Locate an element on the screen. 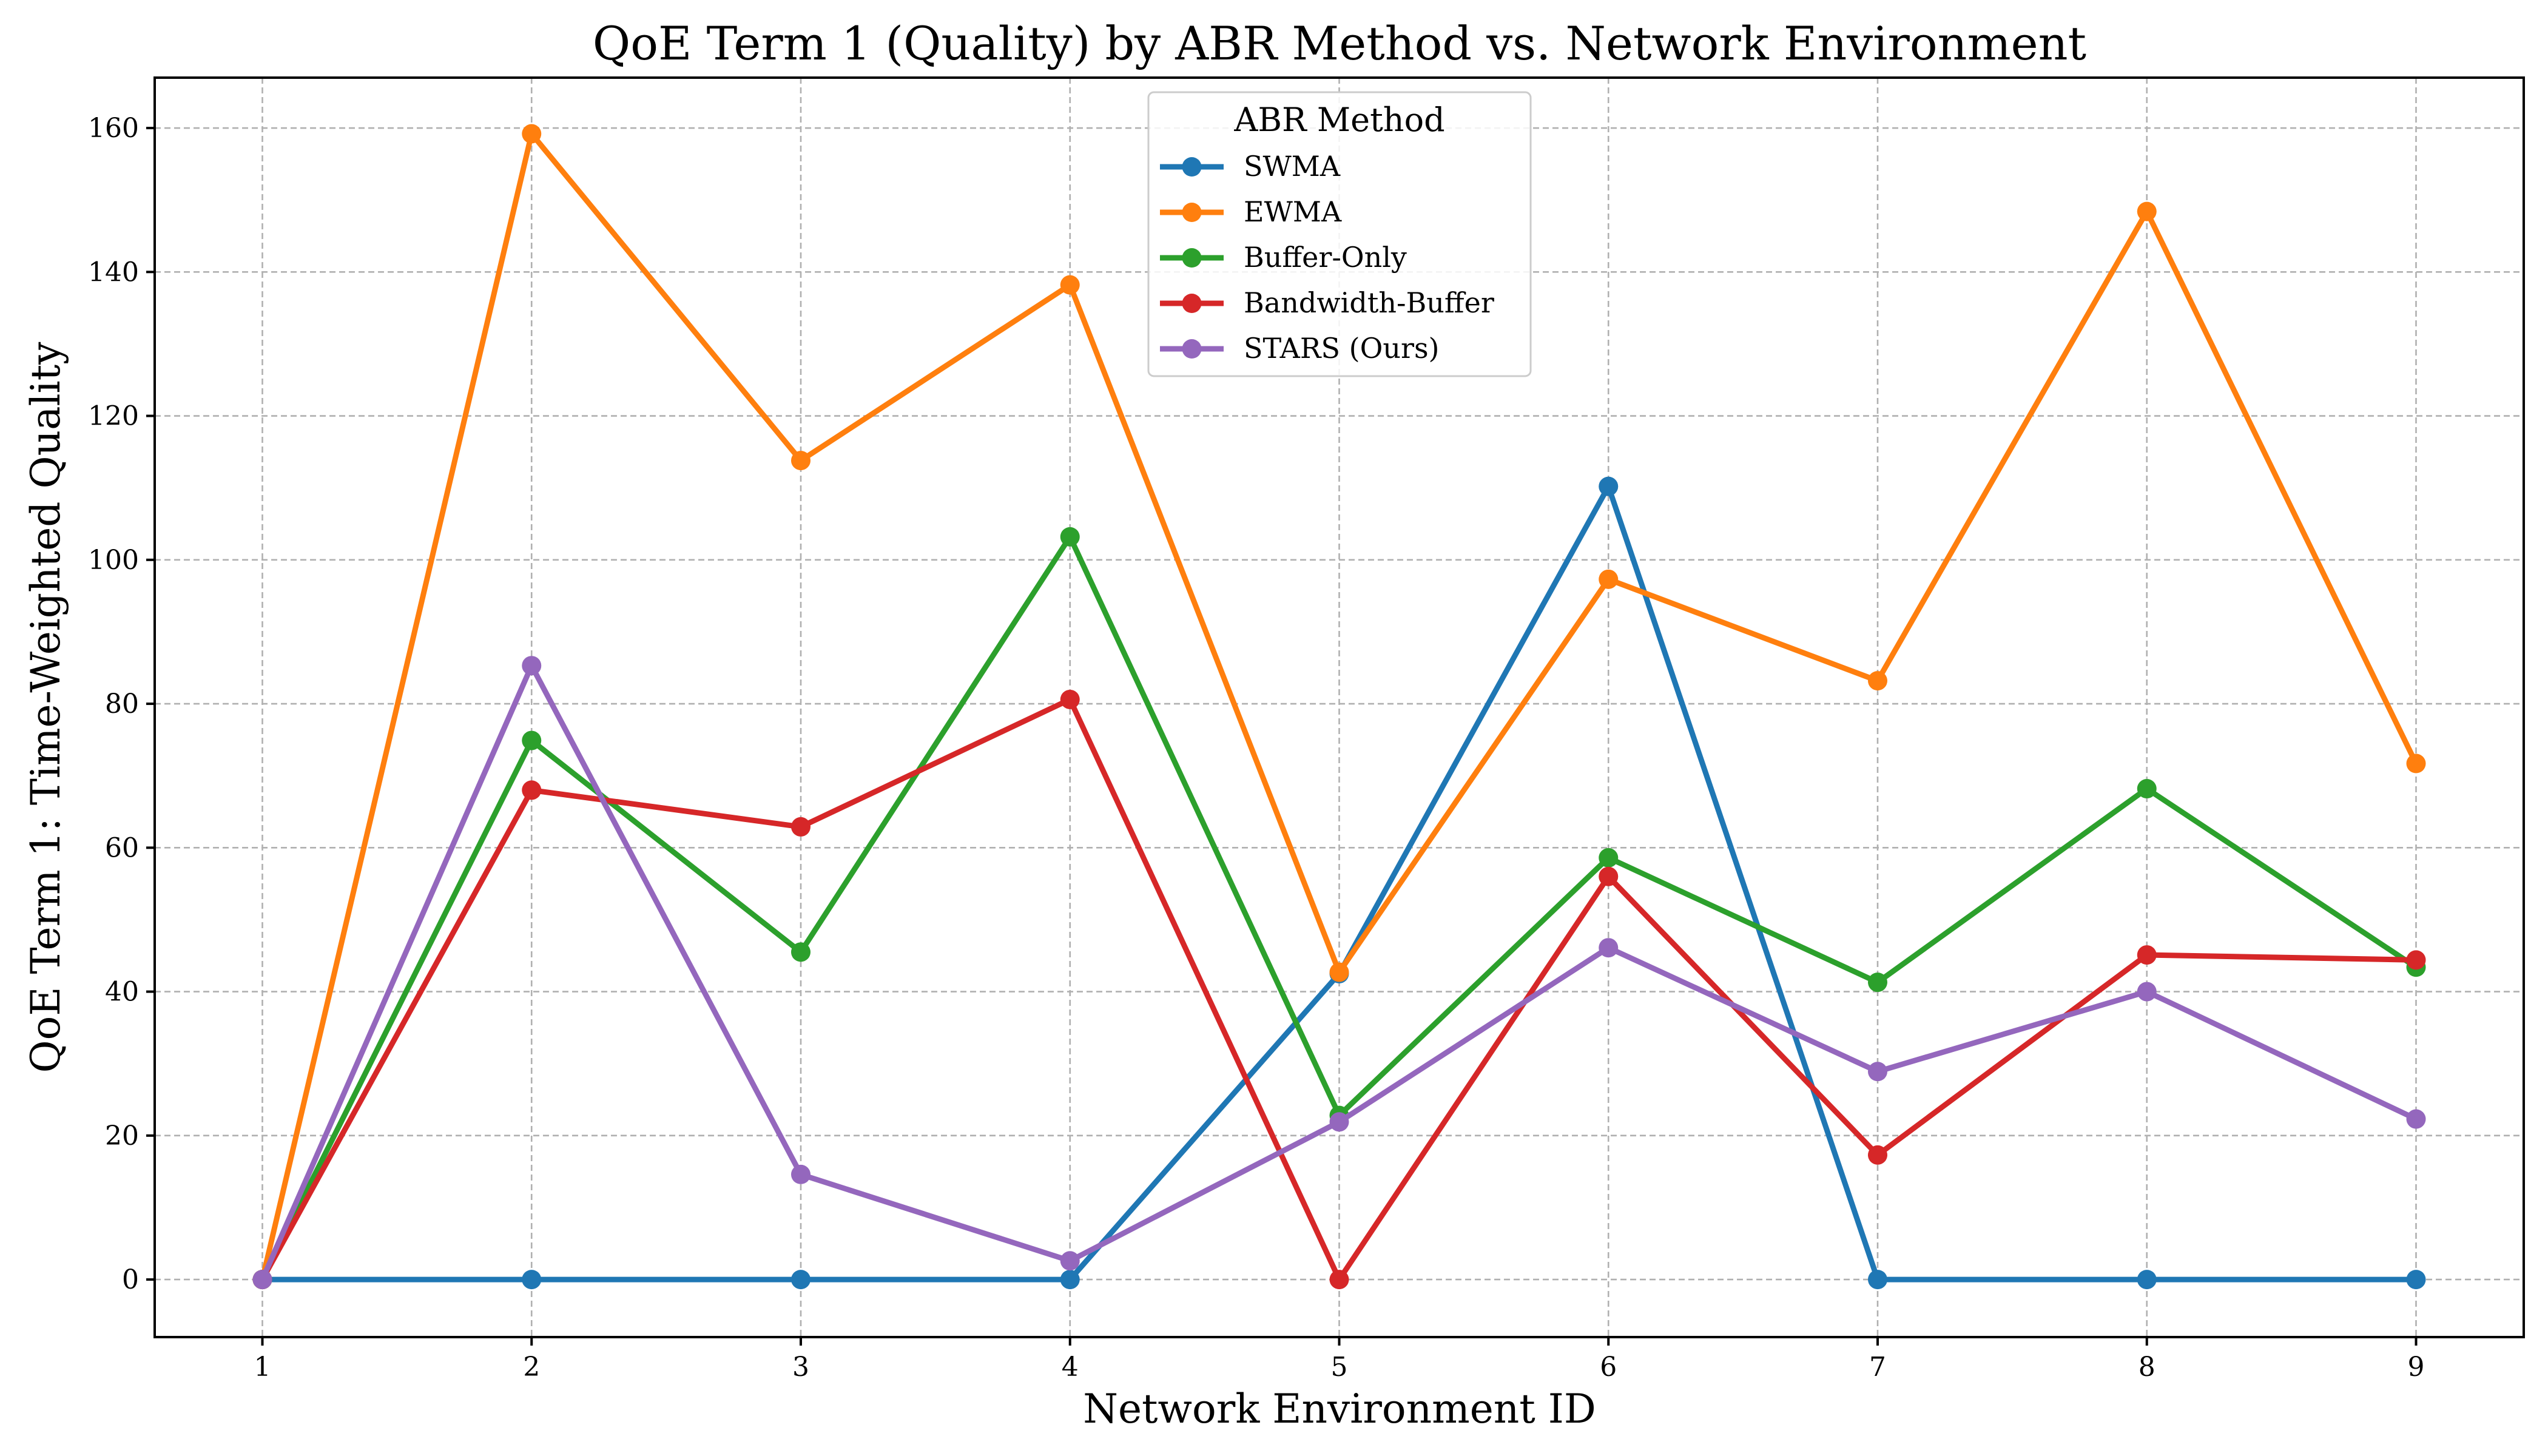  y-tick-label: 100 is located at coordinates (113, 560).